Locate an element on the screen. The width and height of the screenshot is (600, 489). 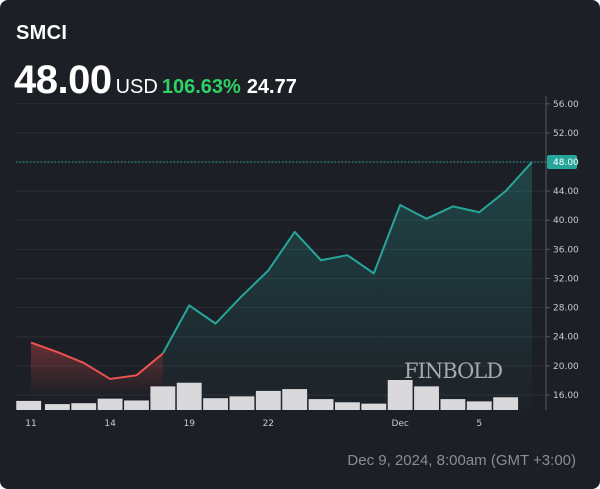
current-price-label-bg is located at coordinates (562, 162).